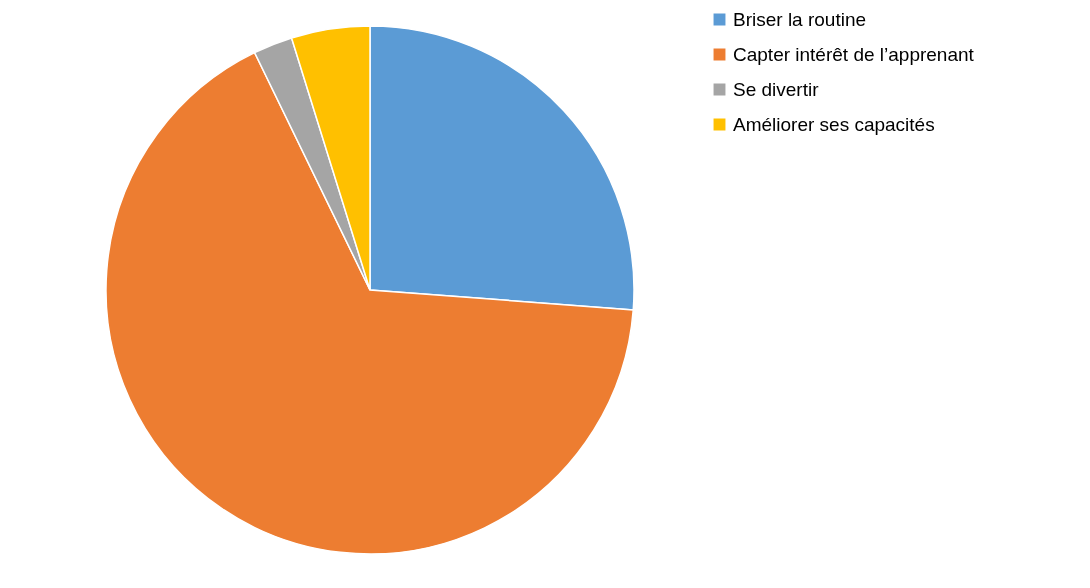  Describe the element at coordinates (834, 124) in the screenshot. I see `legend-label: Améliorer ses capacités` at that location.